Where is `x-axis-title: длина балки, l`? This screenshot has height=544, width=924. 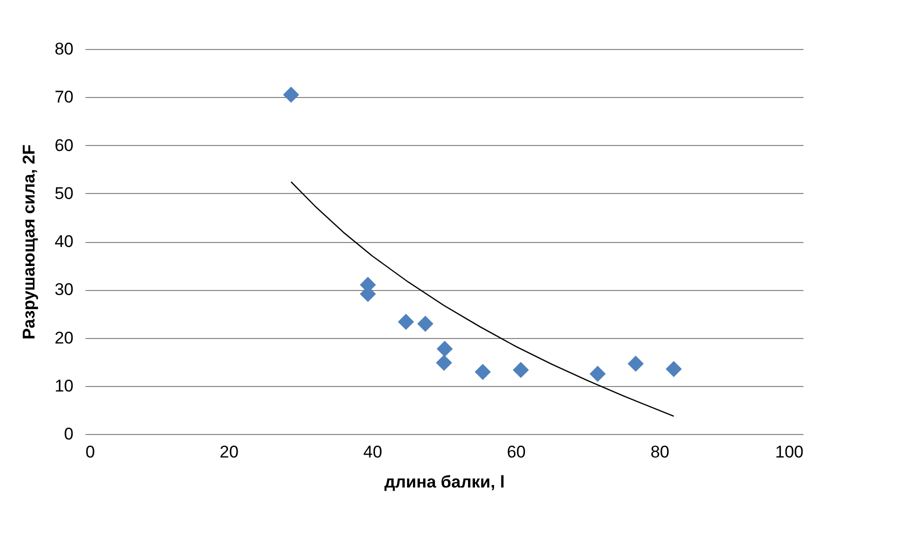 x-axis-title: длина балки, l is located at coordinates (444, 482).